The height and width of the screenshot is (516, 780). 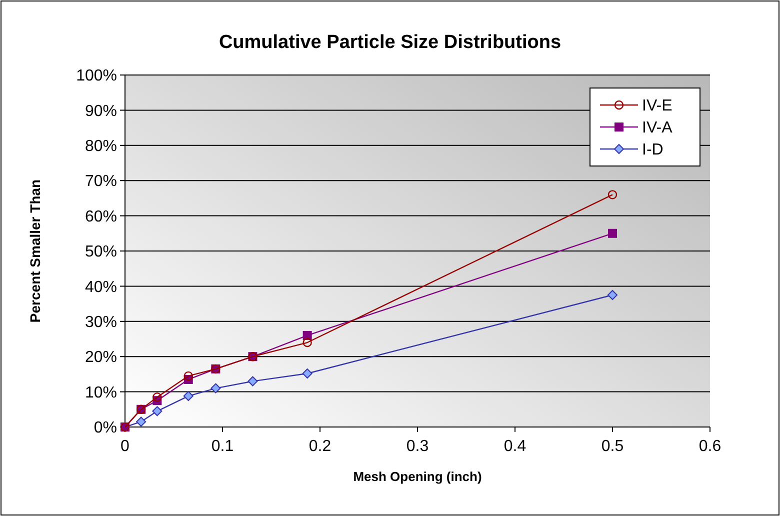 I want to click on y-tick-label: 70%, so click(x=100, y=181).